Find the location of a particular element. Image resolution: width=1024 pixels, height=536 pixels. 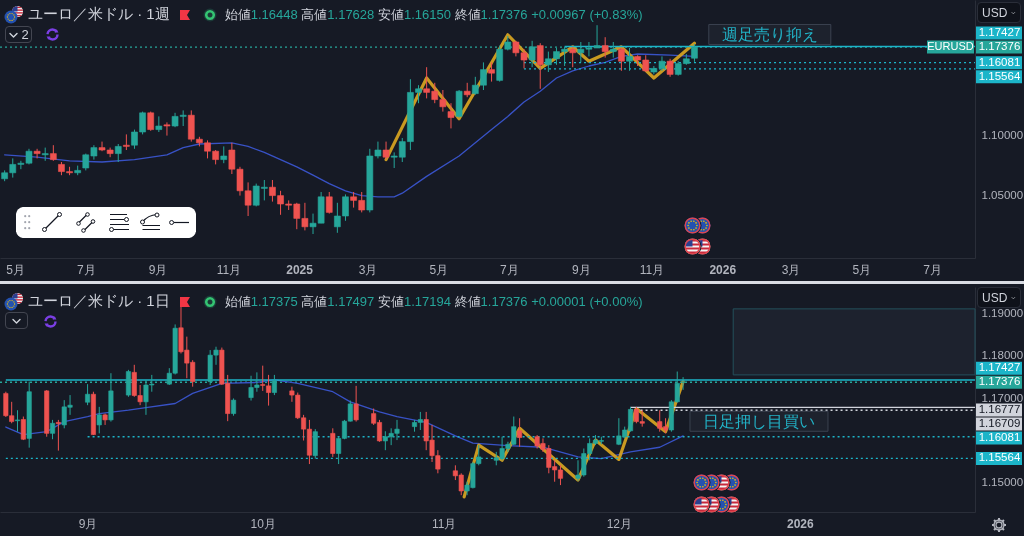

annotation: 2 is located at coordinates (25, 34).